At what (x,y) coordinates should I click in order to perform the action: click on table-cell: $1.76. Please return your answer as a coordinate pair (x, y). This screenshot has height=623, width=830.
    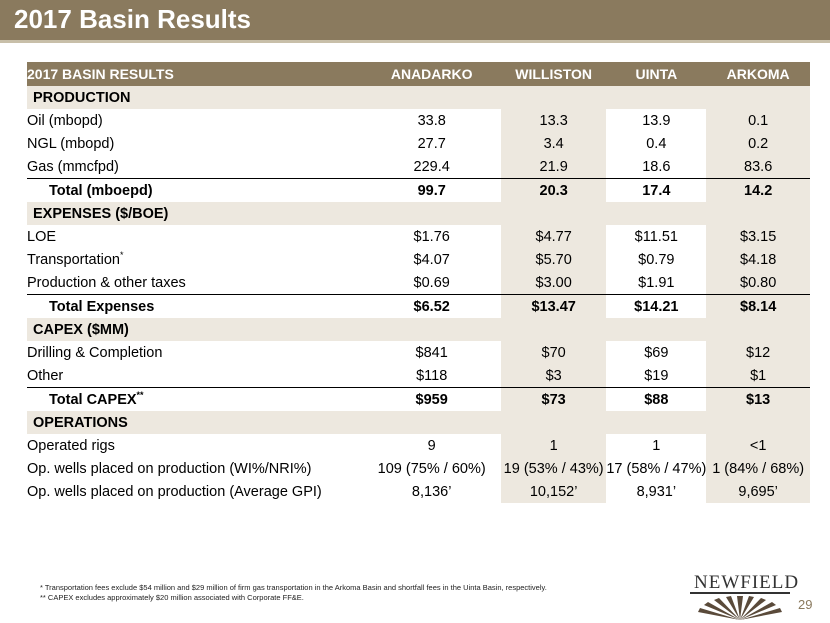
    Looking at the image, I should click on (431, 236).